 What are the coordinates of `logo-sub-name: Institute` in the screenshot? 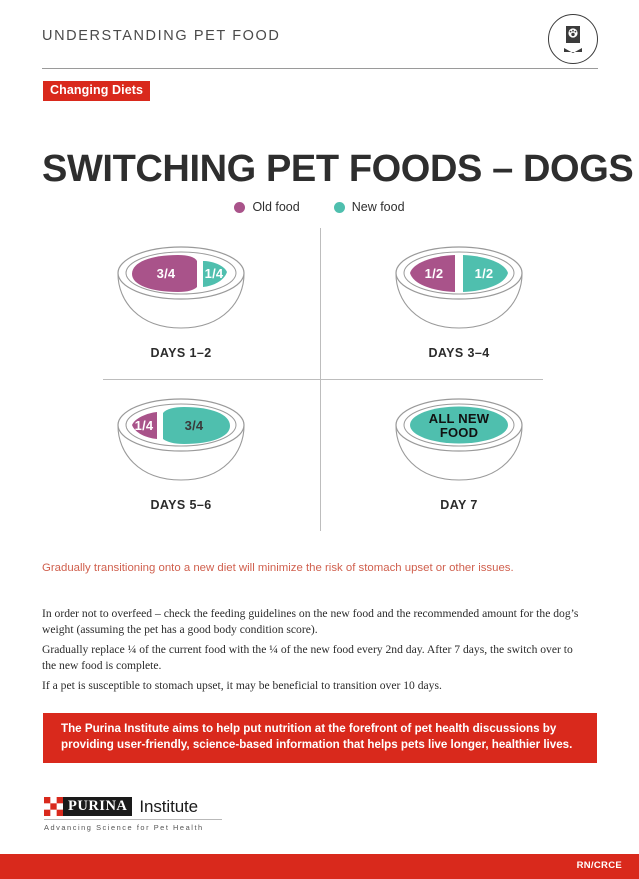 It's located at (169, 806).